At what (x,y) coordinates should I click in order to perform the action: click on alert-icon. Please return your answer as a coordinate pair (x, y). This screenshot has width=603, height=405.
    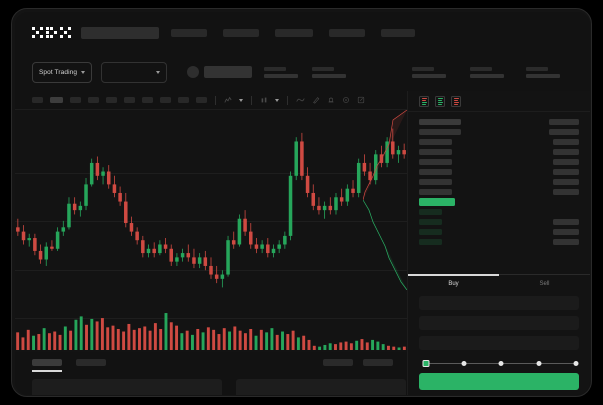
    Looking at the image, I should click on (331, 100).